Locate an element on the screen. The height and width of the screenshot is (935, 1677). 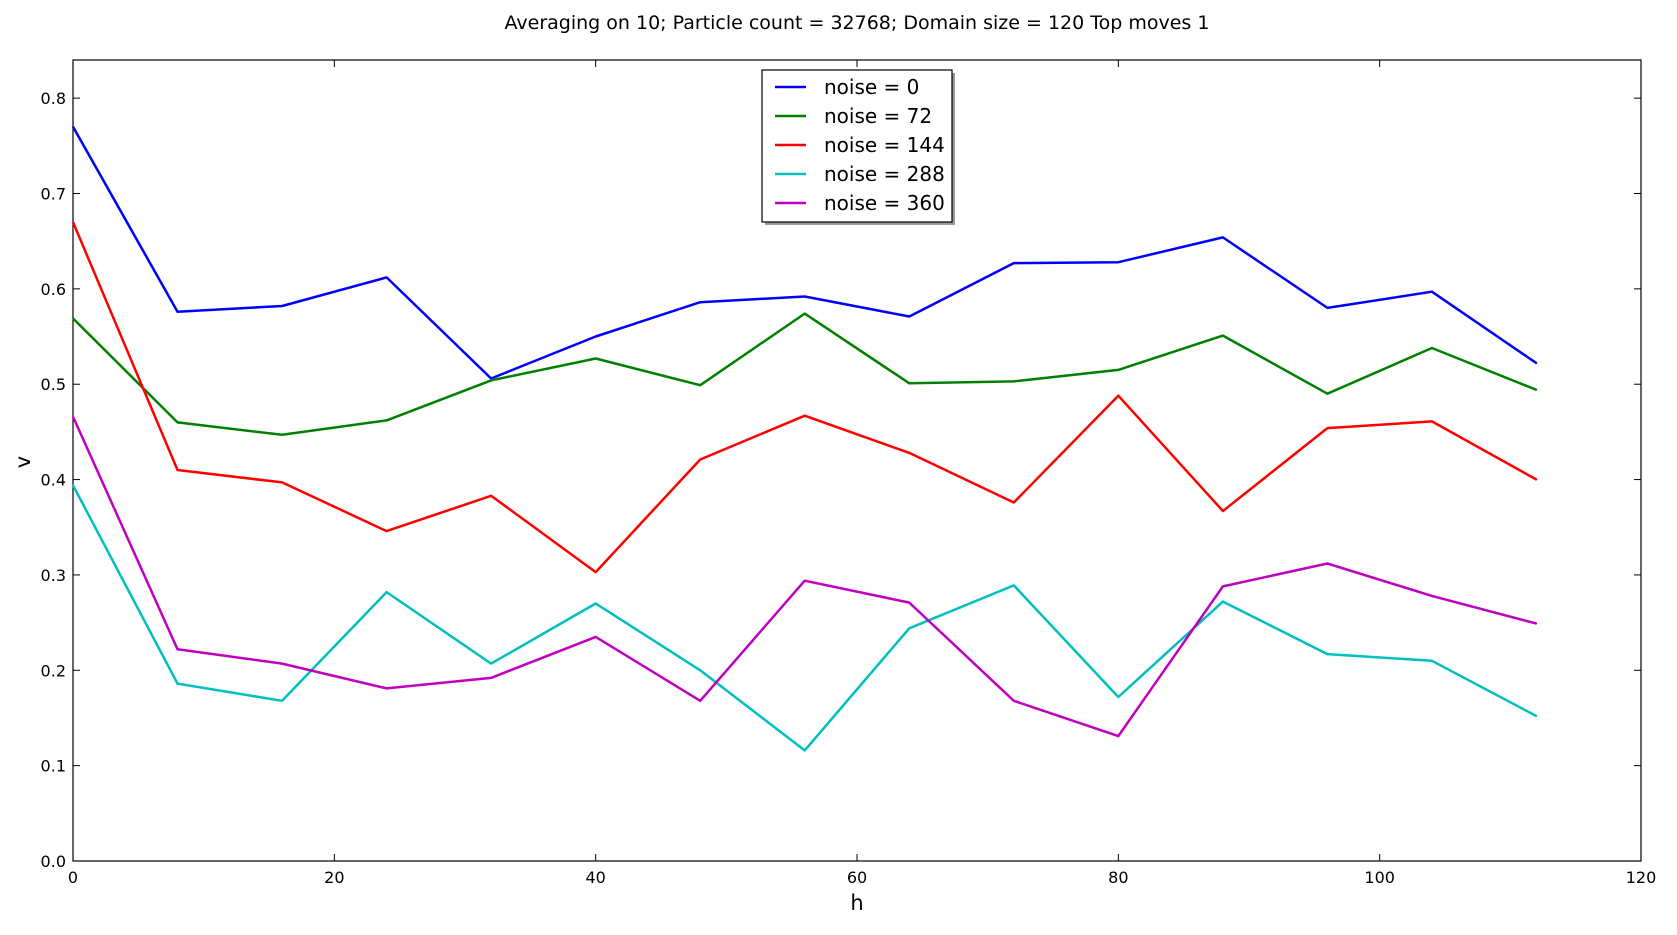
x-tick-label: 0 is located at coordinates (73, 877).